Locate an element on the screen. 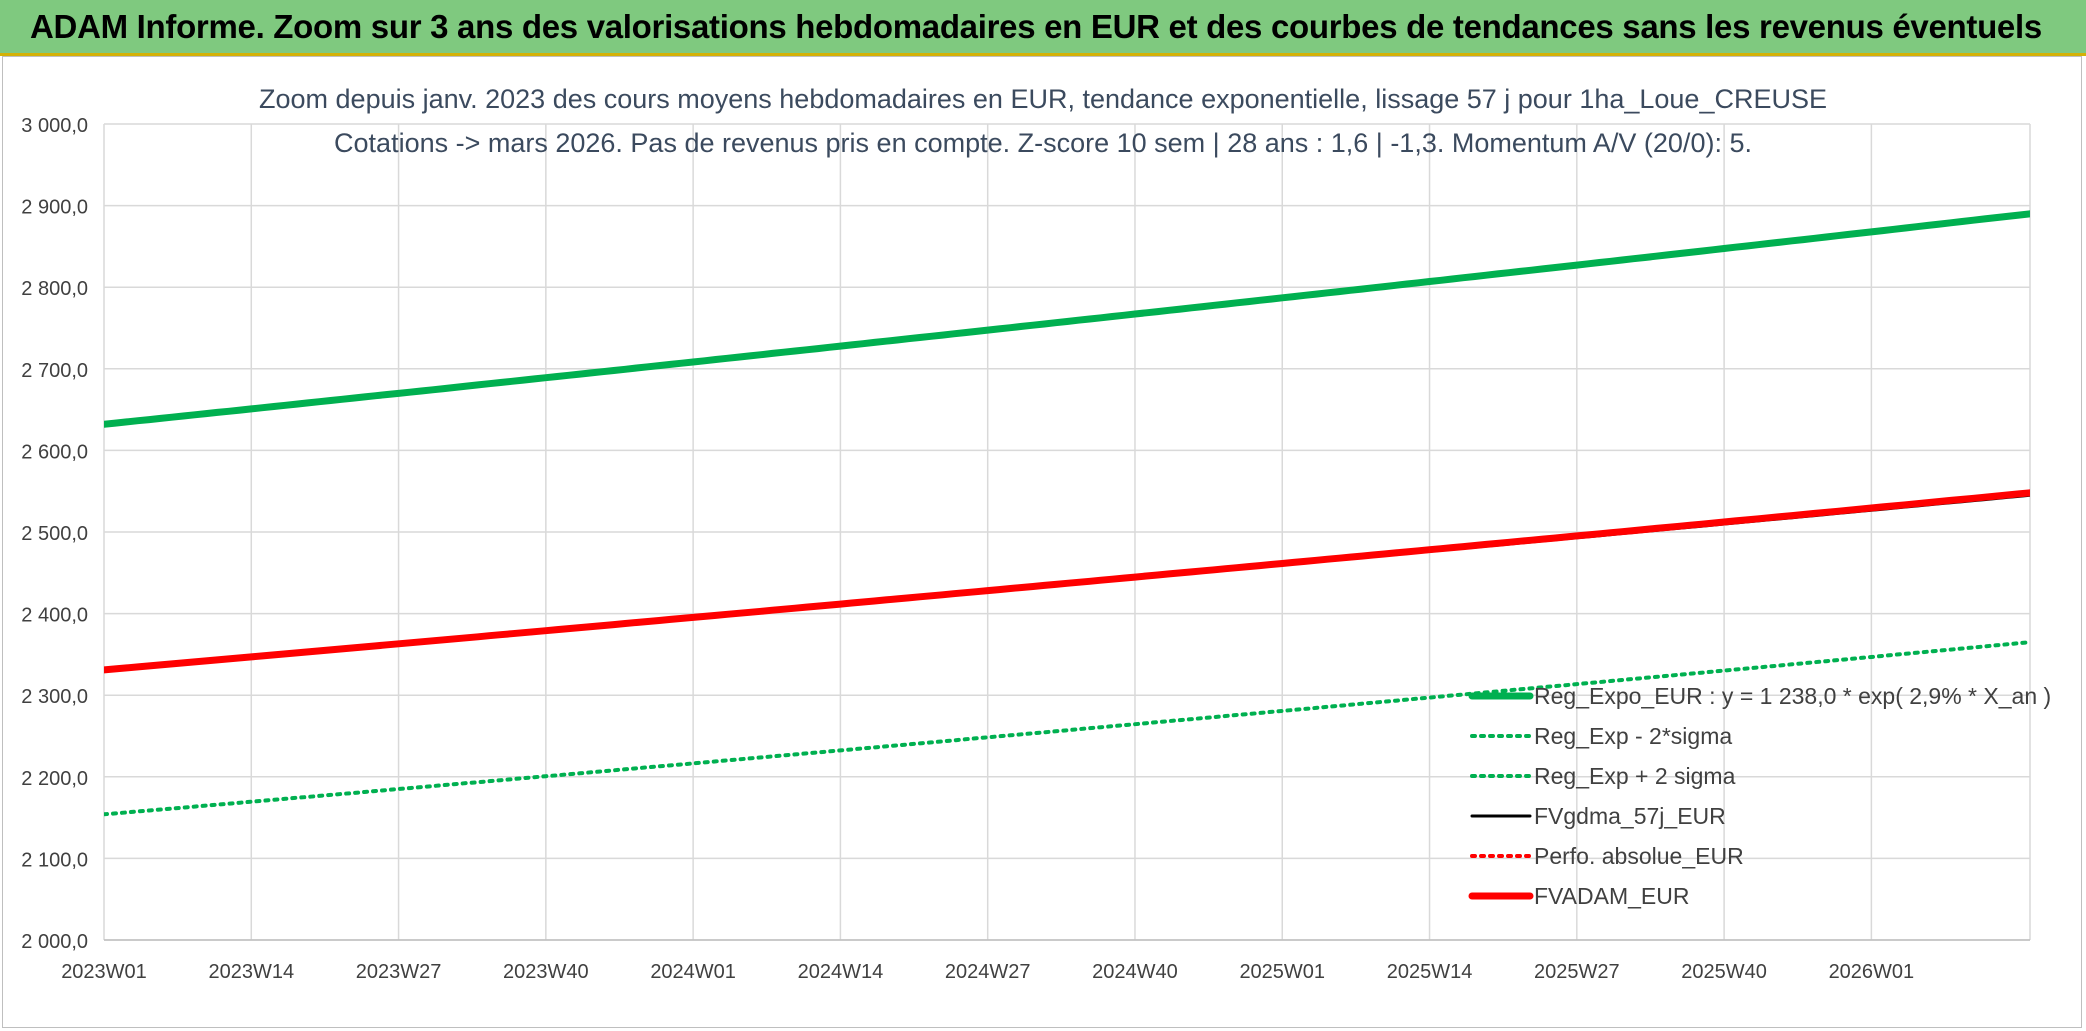  y-tick-label: 2 200,0 is located at coordinates (54, 779).